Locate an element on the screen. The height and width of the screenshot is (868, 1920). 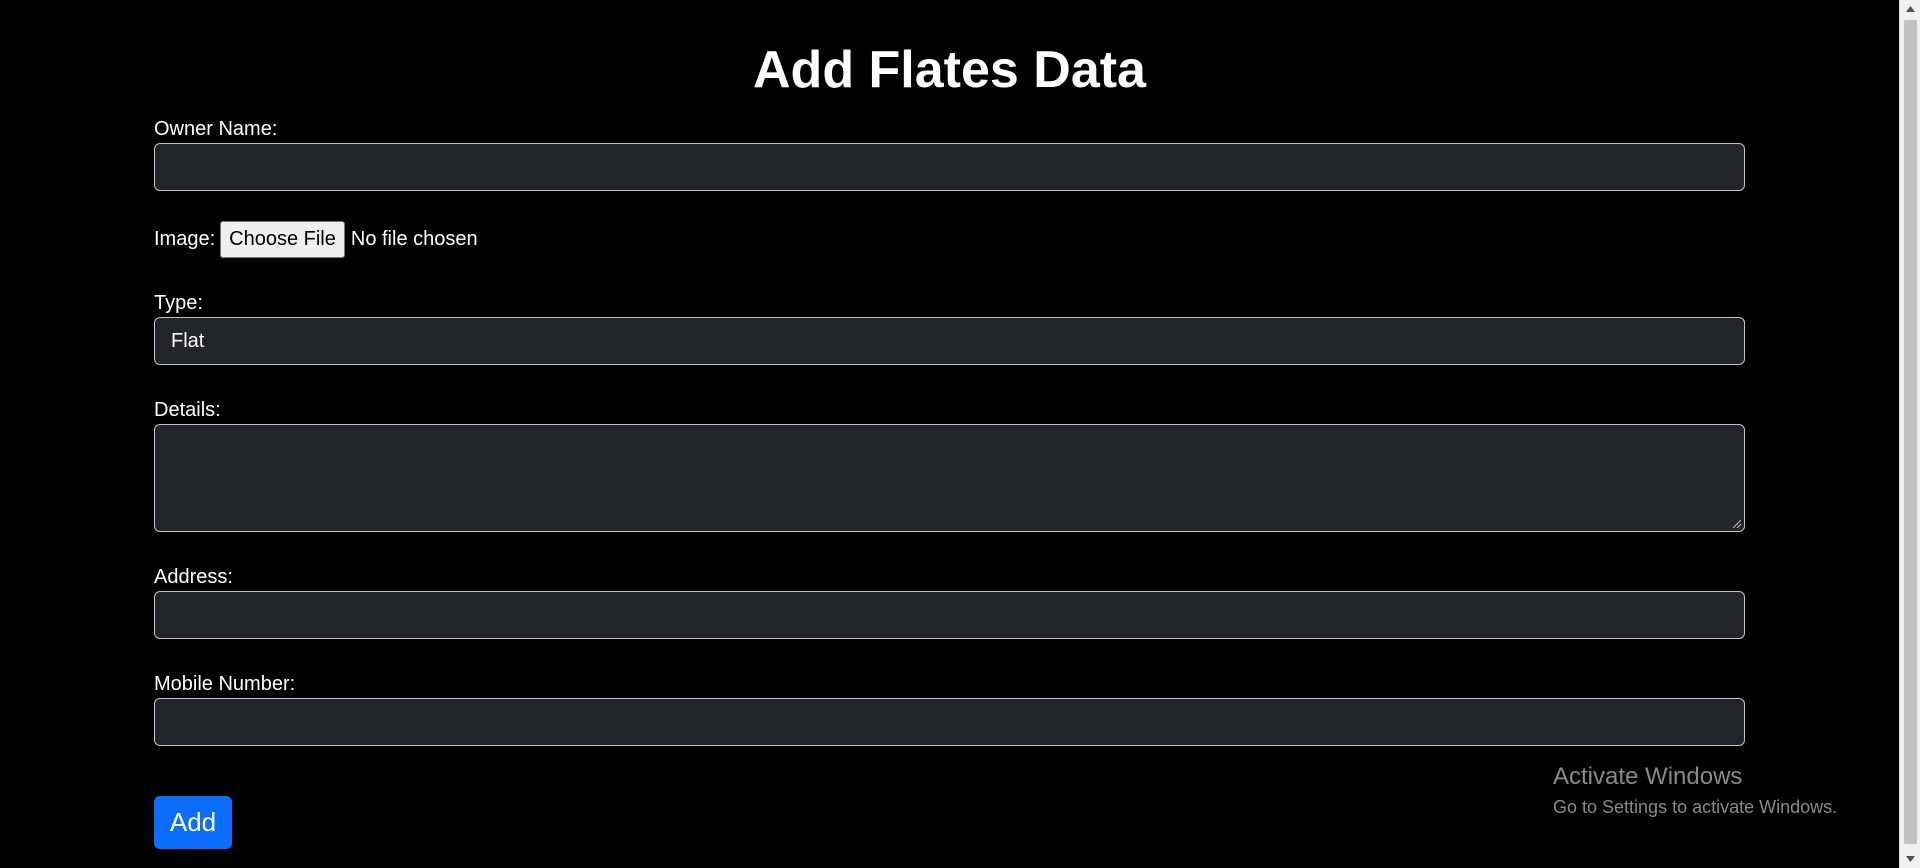
address-input is located at coordinates (949, 615).